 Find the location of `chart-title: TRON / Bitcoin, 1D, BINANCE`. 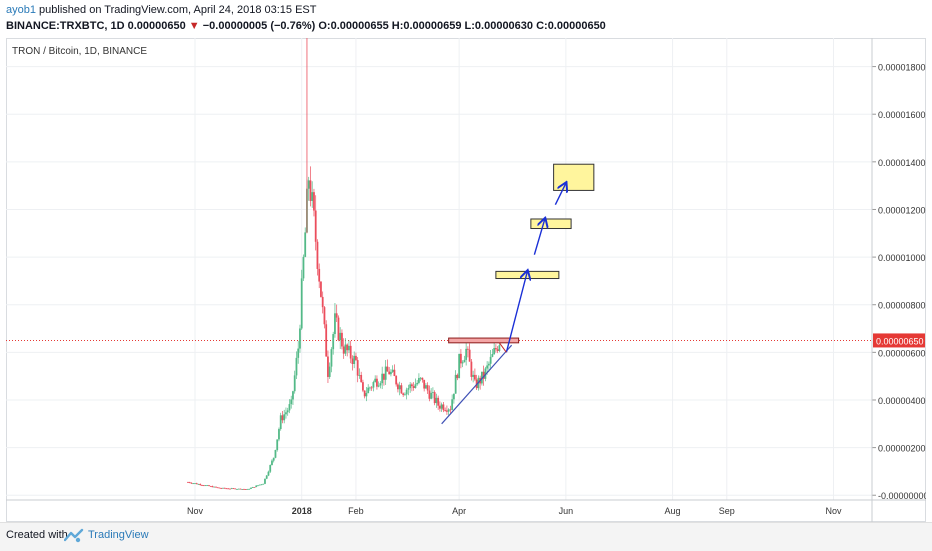

chart-title: TRON / Bitcoin, 1D, BINANCE is located at coordinates (80, 51).